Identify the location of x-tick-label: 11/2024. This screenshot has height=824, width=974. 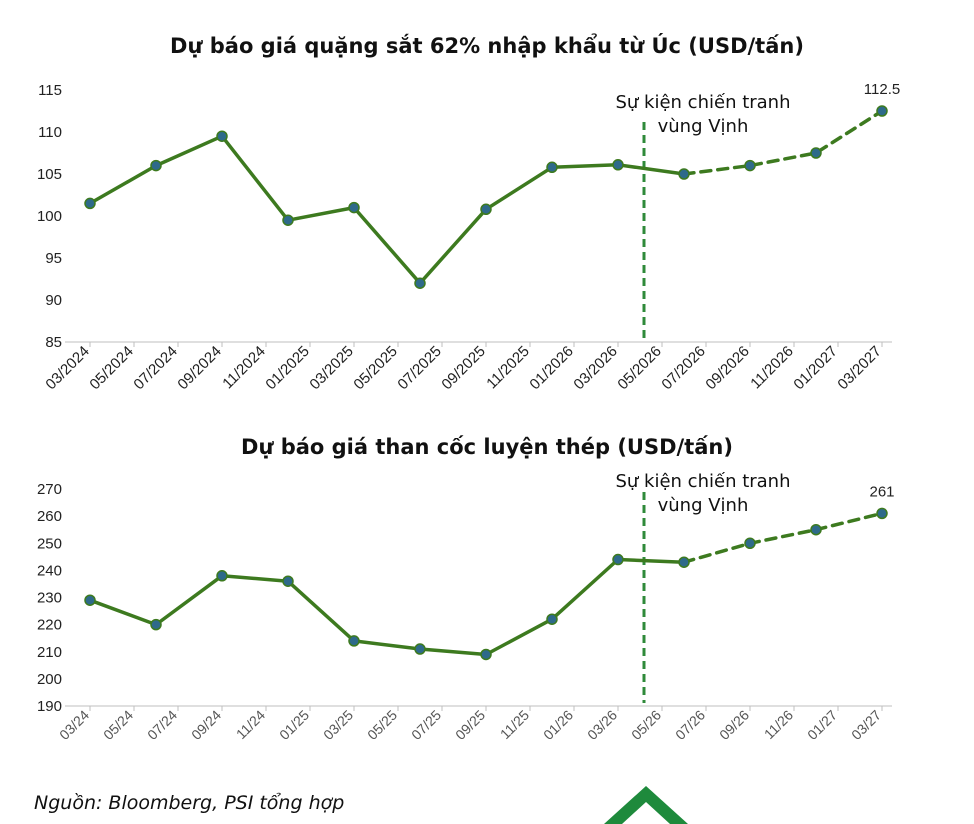
(244, 368).